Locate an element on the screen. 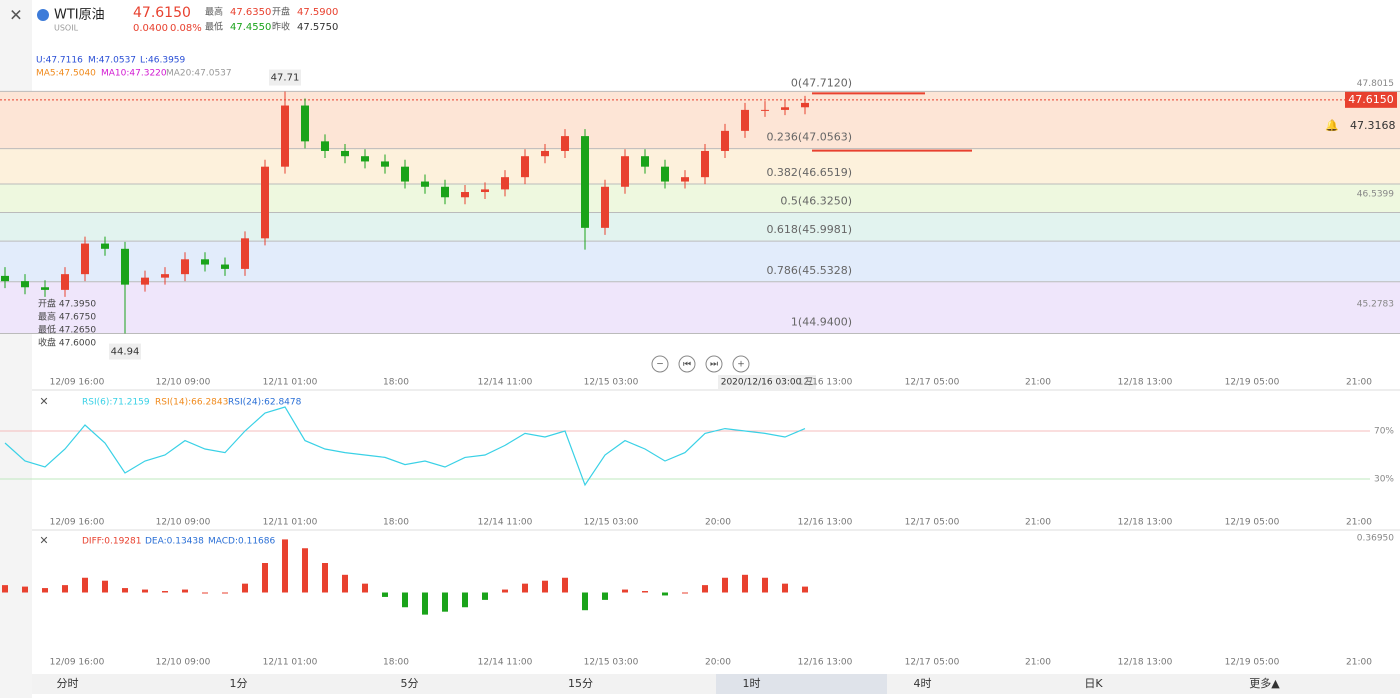 The width and height of the screenshot is (1400, 698). fib-label: 0.236(47.0563) is located at coordinates (809, 137).